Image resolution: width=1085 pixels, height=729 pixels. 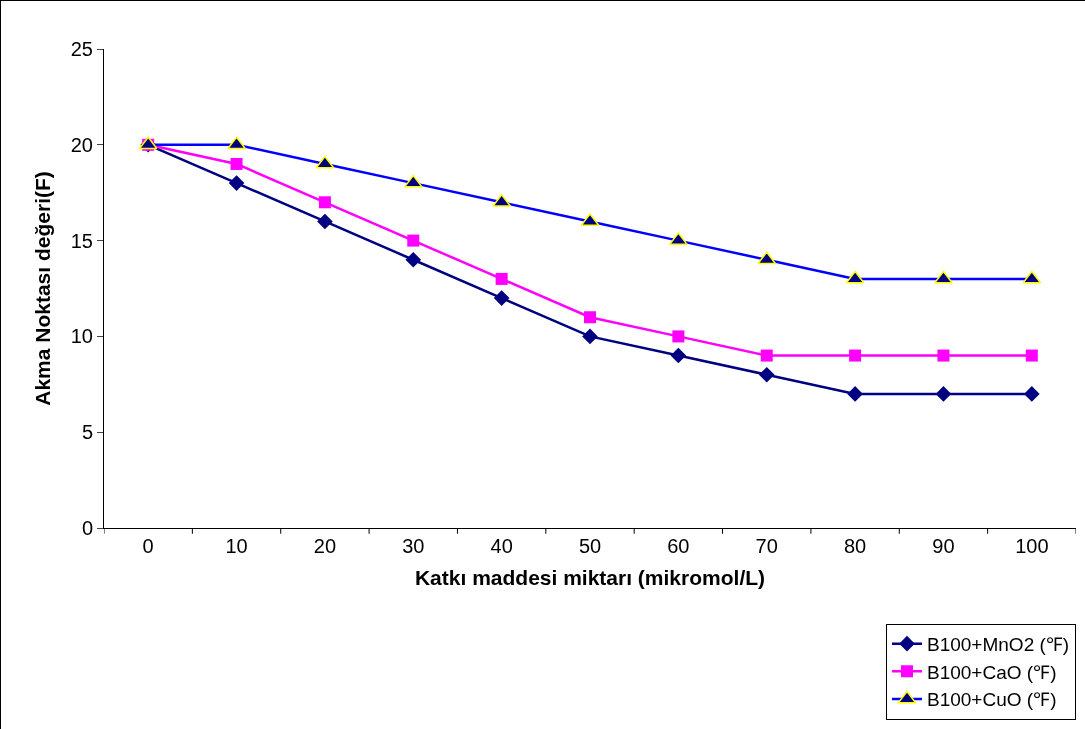 What do you see at coordinates (81, 240) in the screenshot?
I see `y-tick-label: 15` at bounding box center [81, 240].